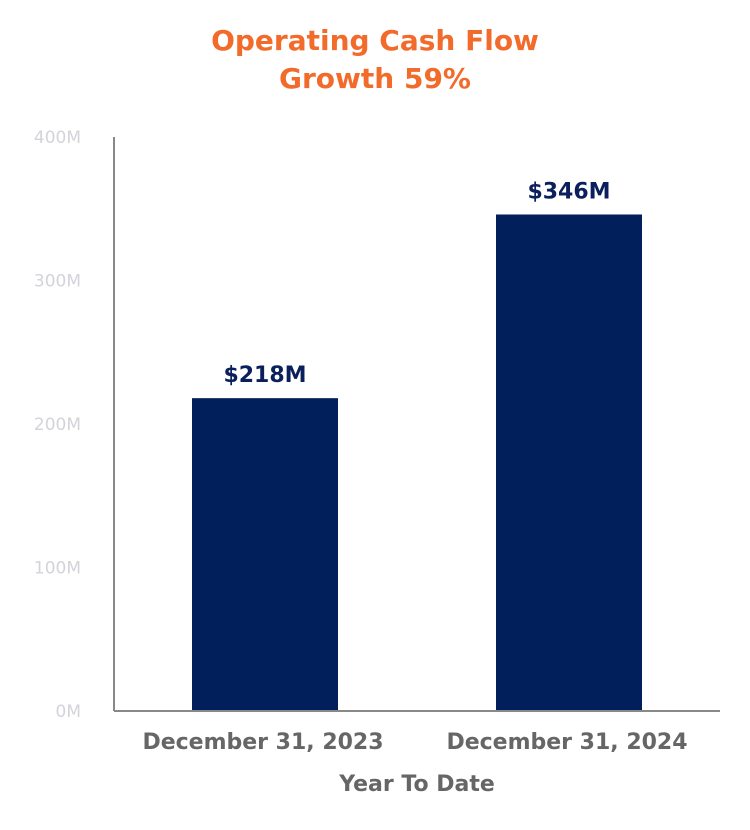 Image resolution: width=750 pixels, height=830 pixels. What do you see at coordinates (57, 138) in the screenshot?
I see `y-tick-label: 400M` at bounding box center [57, 138].